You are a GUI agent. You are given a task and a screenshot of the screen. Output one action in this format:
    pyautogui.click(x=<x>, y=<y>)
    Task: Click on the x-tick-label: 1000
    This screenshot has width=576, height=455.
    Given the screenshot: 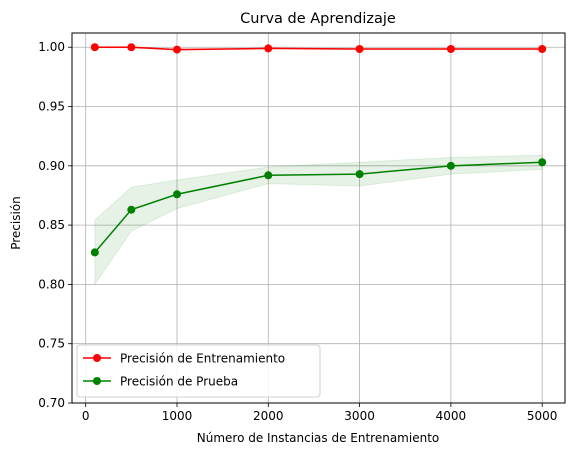 What is the action you would take?
    pyautogui.click(x=177, y=416)
    